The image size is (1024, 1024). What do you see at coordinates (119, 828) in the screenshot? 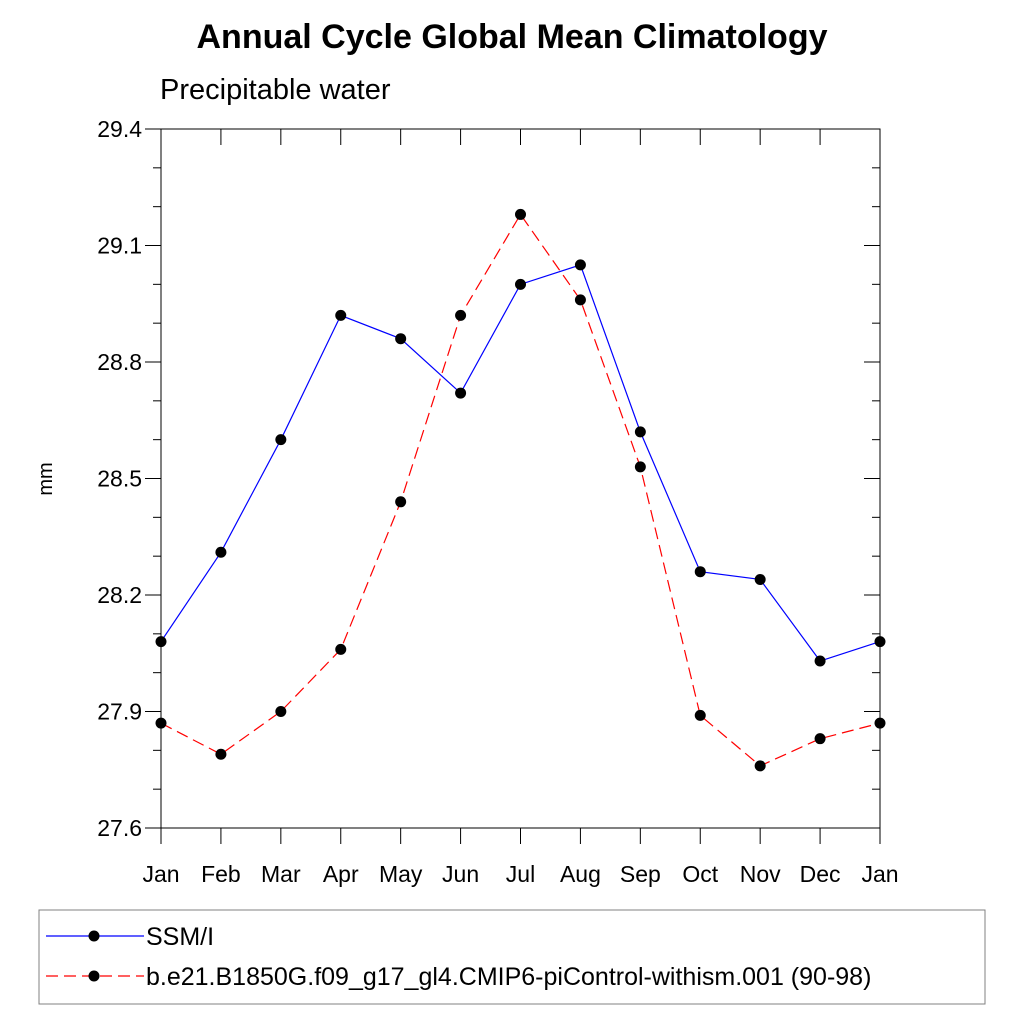
I see `y-tick-label: 27.6` at bounding box center [119, 828].